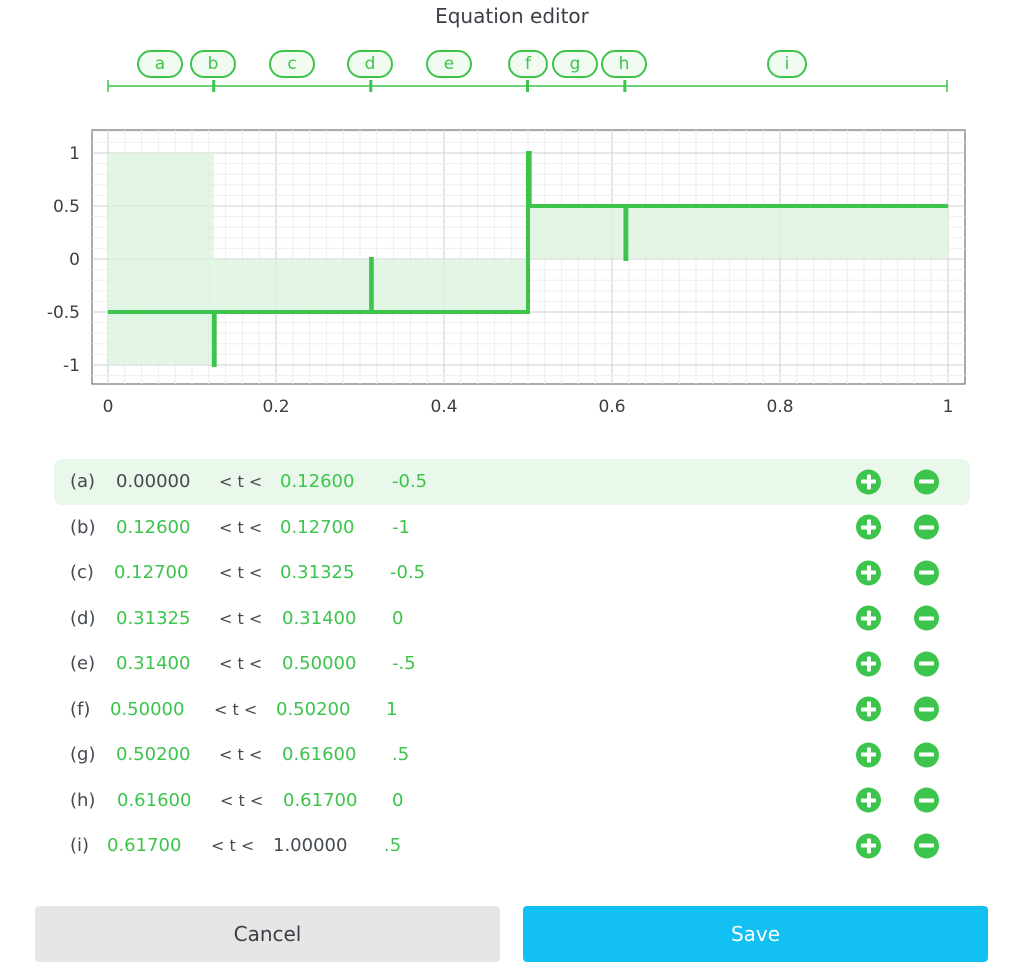  Describe the element at coordinates (317, 573) in the screenshot. I see `segment-end-value: 0.31325` at that location.